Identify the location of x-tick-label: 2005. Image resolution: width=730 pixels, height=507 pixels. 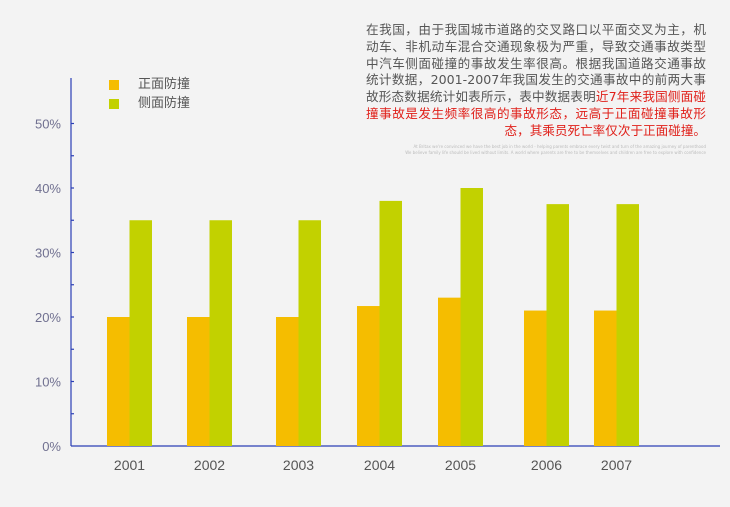
(460, 465).